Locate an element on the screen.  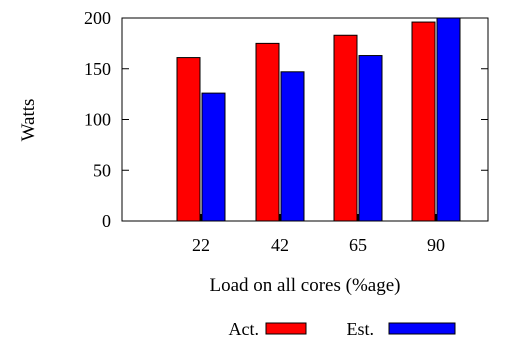
x-axis-label: Load on all cores (%age) is located at coordinates (305, 285).